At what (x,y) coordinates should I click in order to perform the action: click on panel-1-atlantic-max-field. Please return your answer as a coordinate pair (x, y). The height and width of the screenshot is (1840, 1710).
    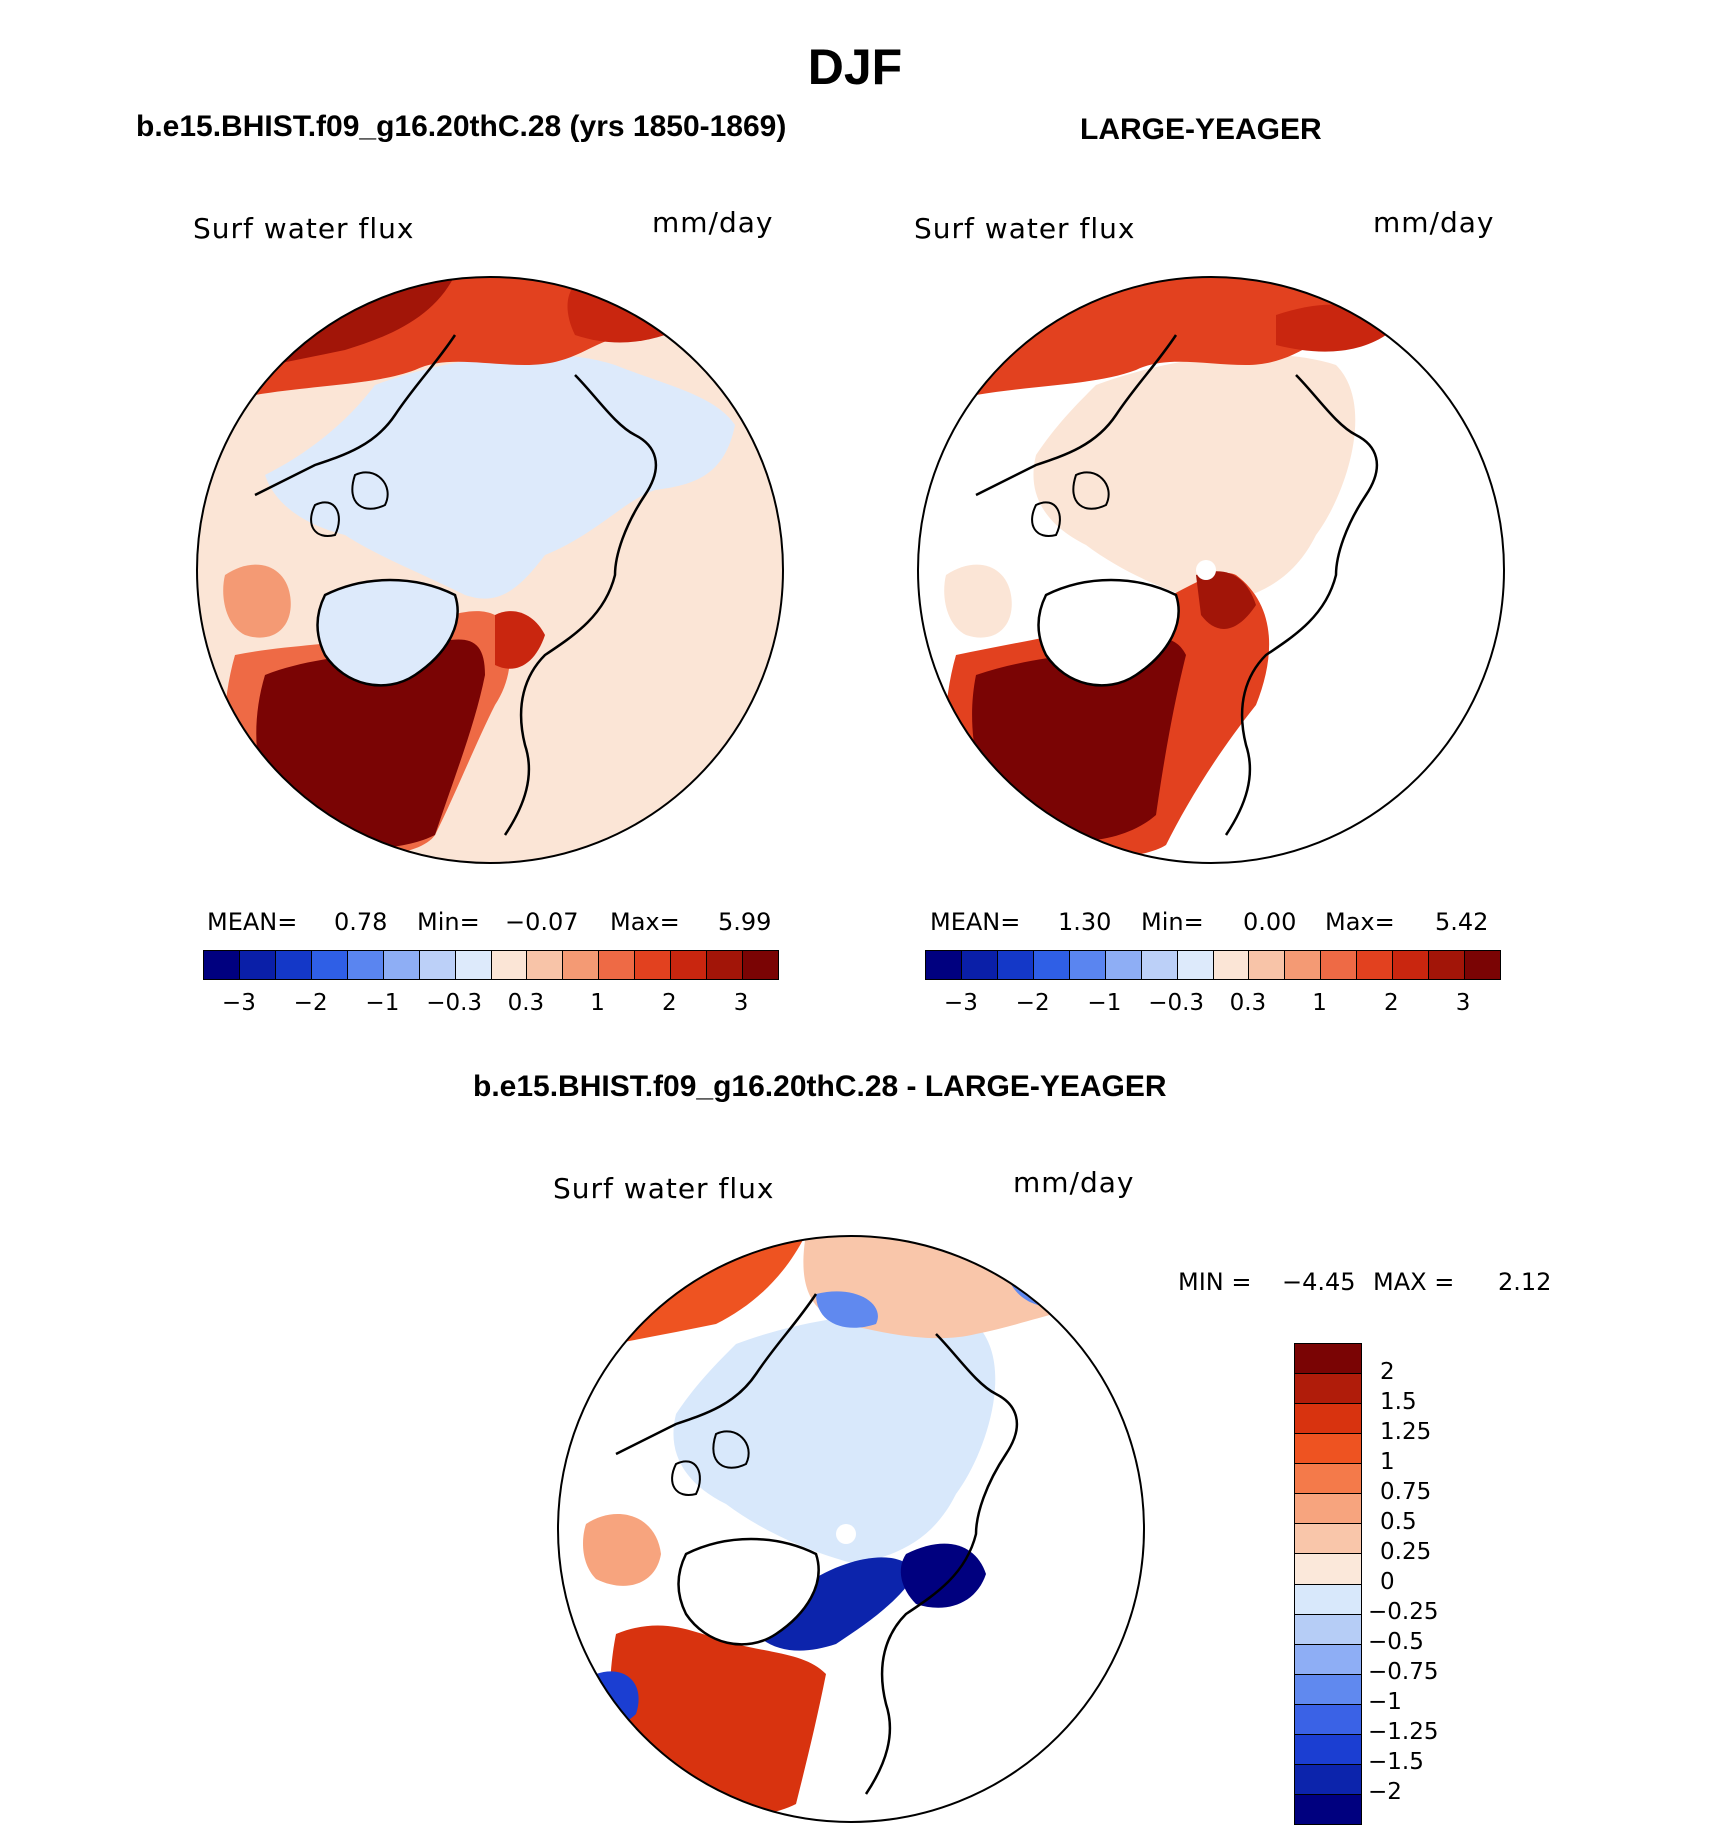
    Looking at the image, I should click on (370, 744).